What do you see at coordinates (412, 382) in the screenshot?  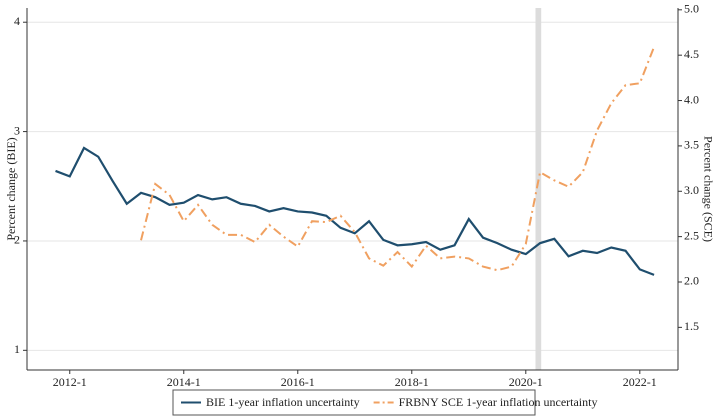 I see `x-tick-label: 2018-1` at bounding box center [412, 382].